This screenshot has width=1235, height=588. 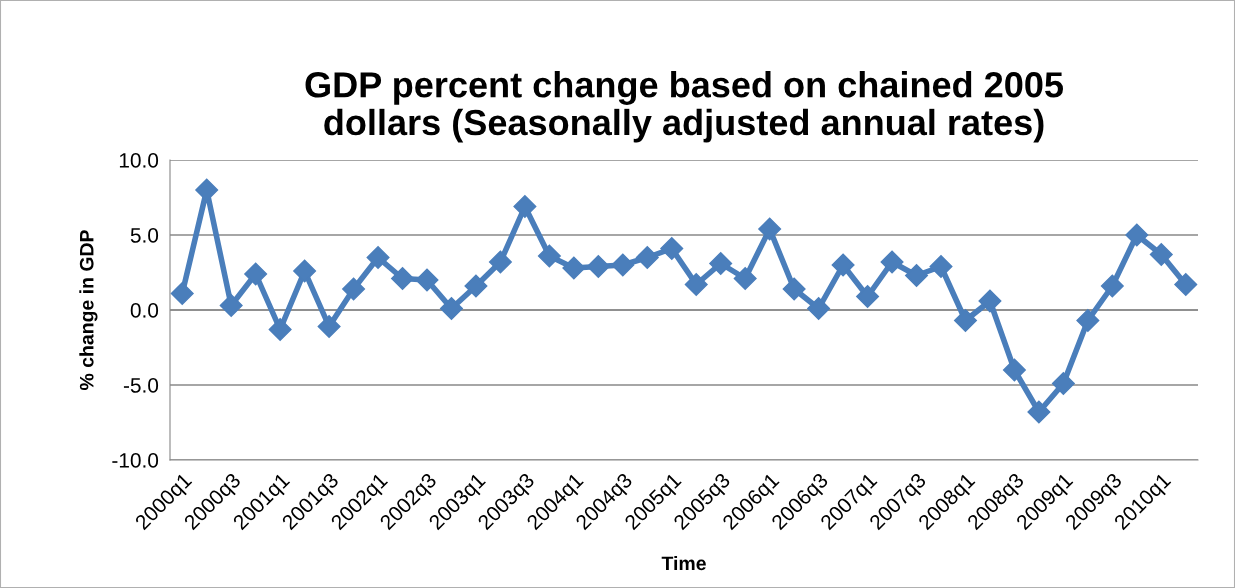 I want to click on y-tick-label: -5.0, so click(x=141, y=385).